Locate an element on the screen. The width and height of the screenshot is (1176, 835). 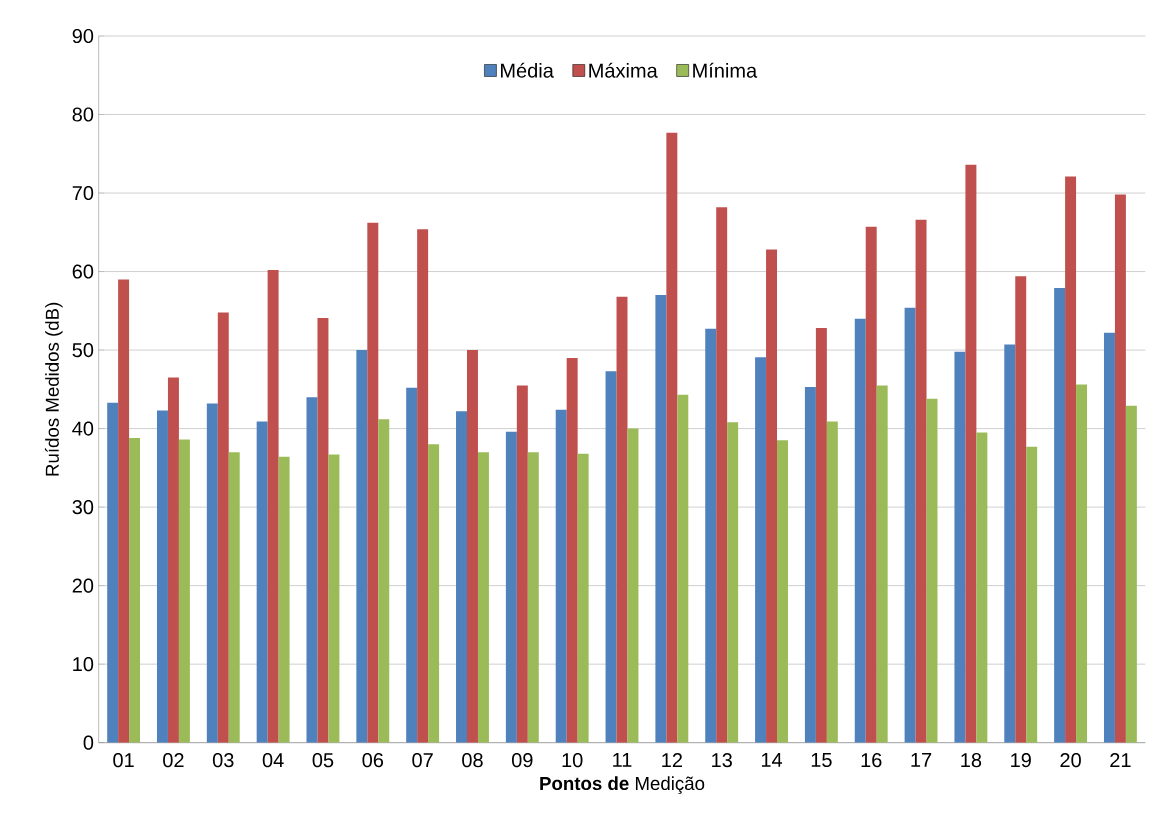
x-tick-label: 10 is located at coordinates (572, 760).